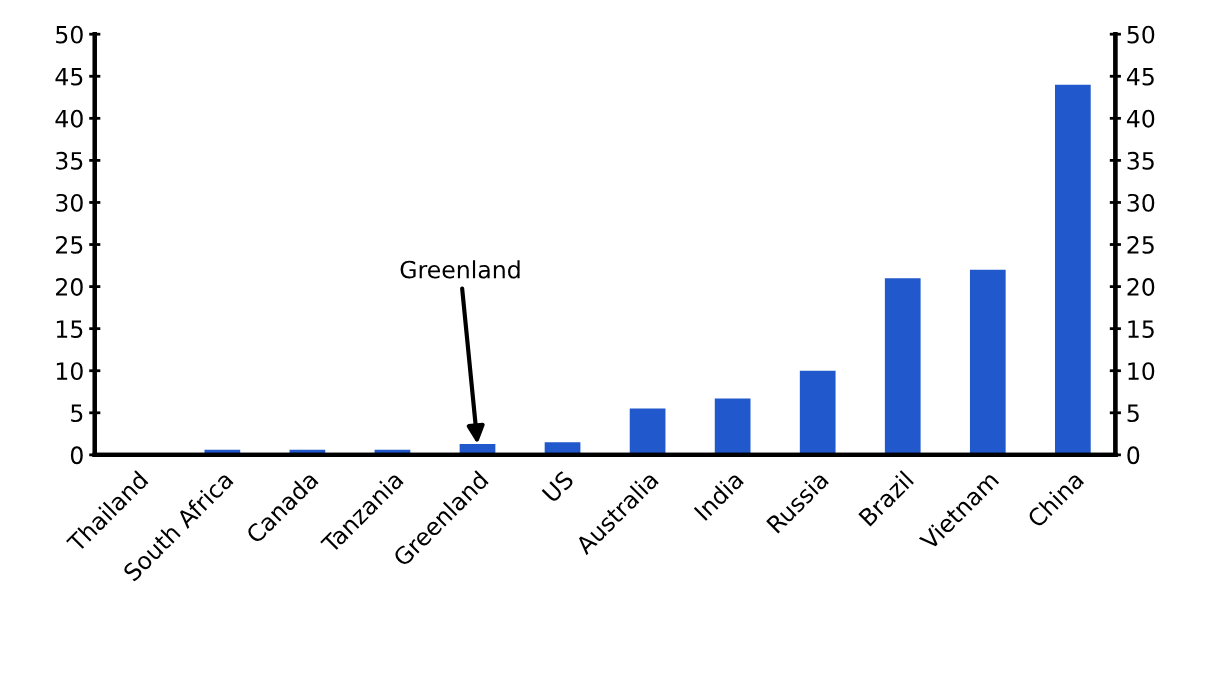  Describe the element at coordinates (460, 269) in the screenshot. I see `annotation: Greenland` at that location.